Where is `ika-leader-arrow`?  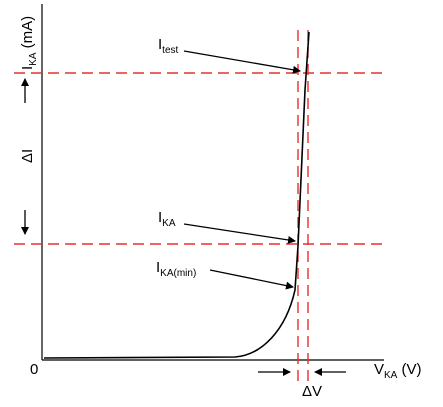
ika-leader-arrow is located at coordinates (239, 233).